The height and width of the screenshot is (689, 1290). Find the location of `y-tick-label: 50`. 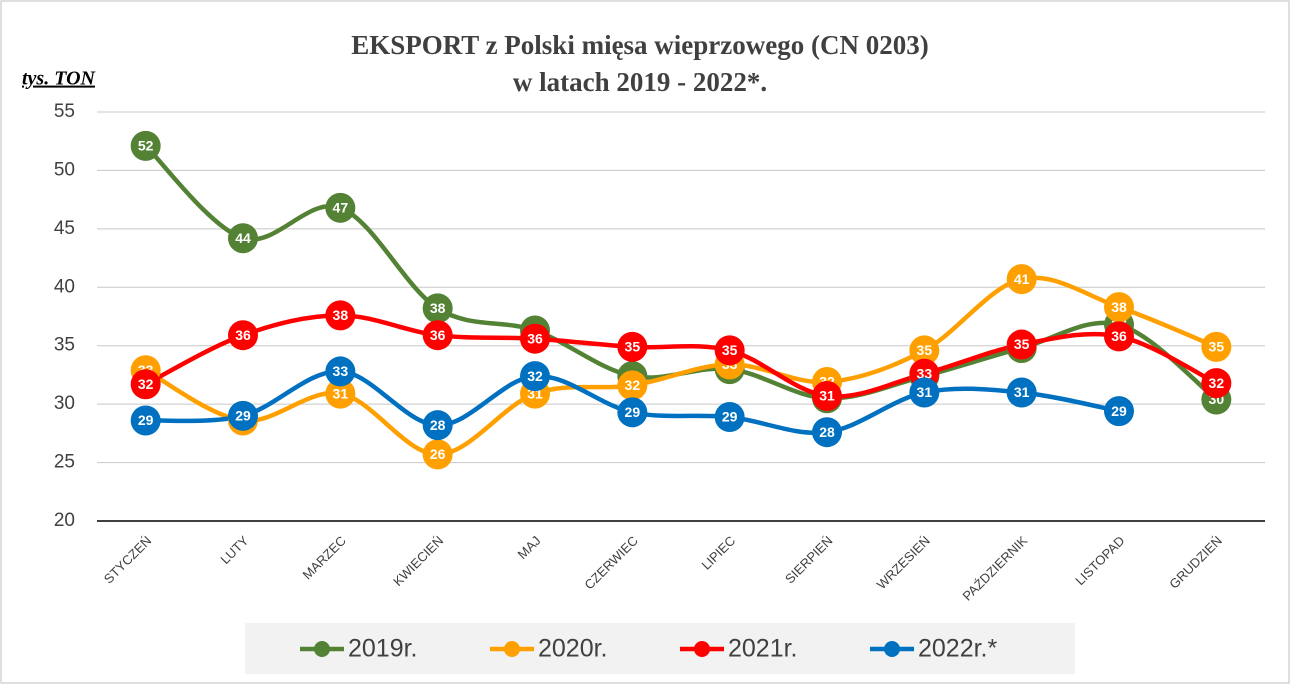

y-tick-label: 50 is located at coordinates (64, 169).